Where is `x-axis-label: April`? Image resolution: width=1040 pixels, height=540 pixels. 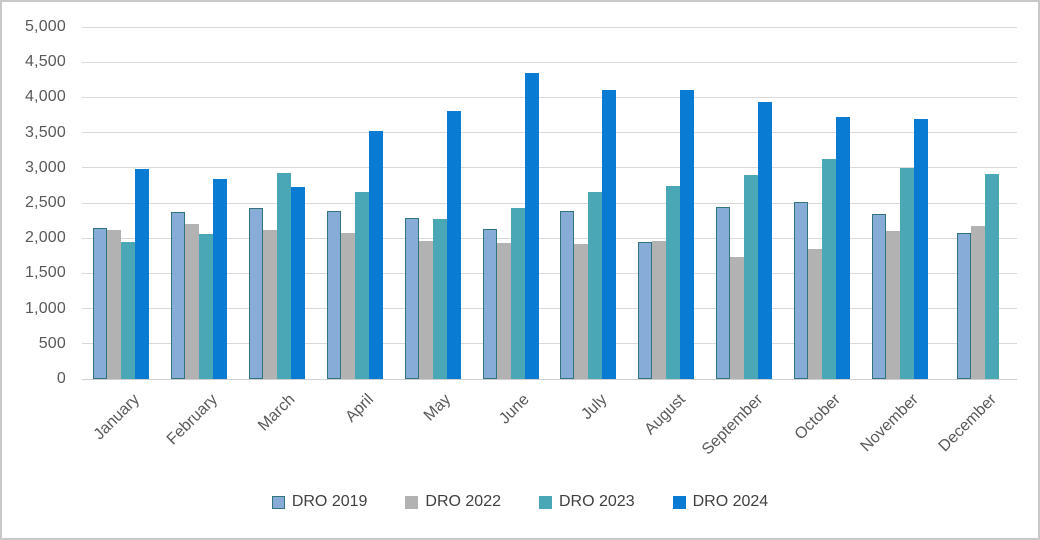
x-axis-label: April is located at coordinates (359, 408).